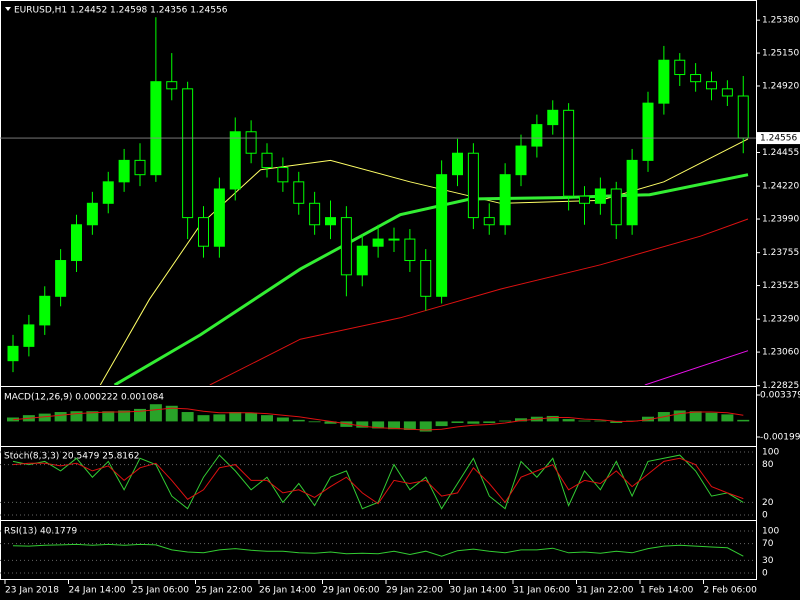 The width and height of the screenshot is (800, 600). I want to click on y-tick-label: 1.23525, so click(780, 286).